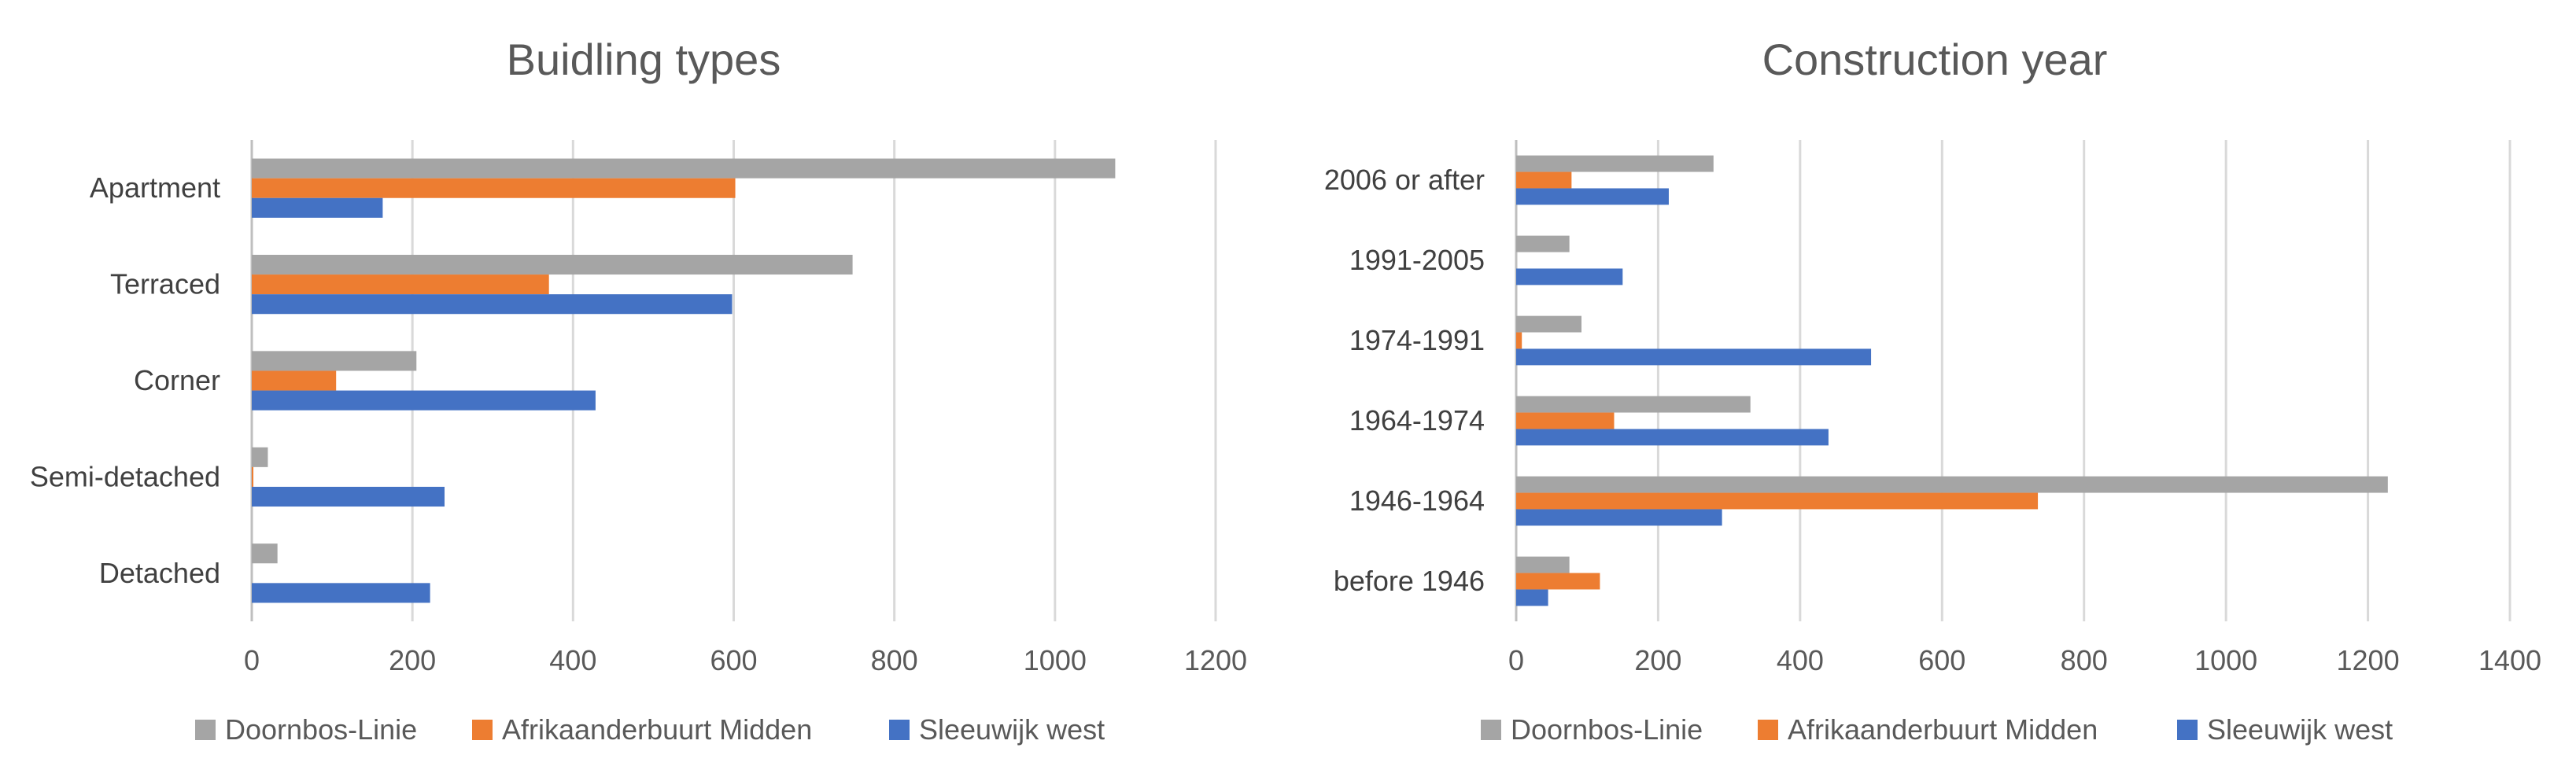 The height and width of the screenshot is (781, 2576). Describe the element at coordinates (155, 188) in the screenshot. I see `category-label: Apartment` at that location.